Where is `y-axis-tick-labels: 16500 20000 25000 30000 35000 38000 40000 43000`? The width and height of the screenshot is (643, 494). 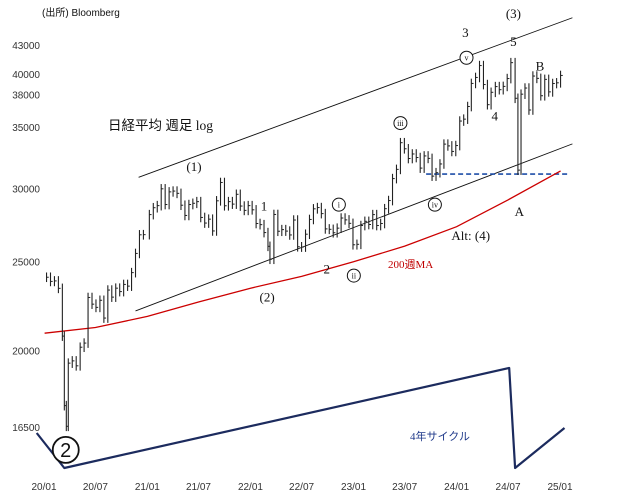
y-axis-tick-labels: 16500 20000 25000 30000 35000 38000 40000 43000 is located at coordinates (26, 237).